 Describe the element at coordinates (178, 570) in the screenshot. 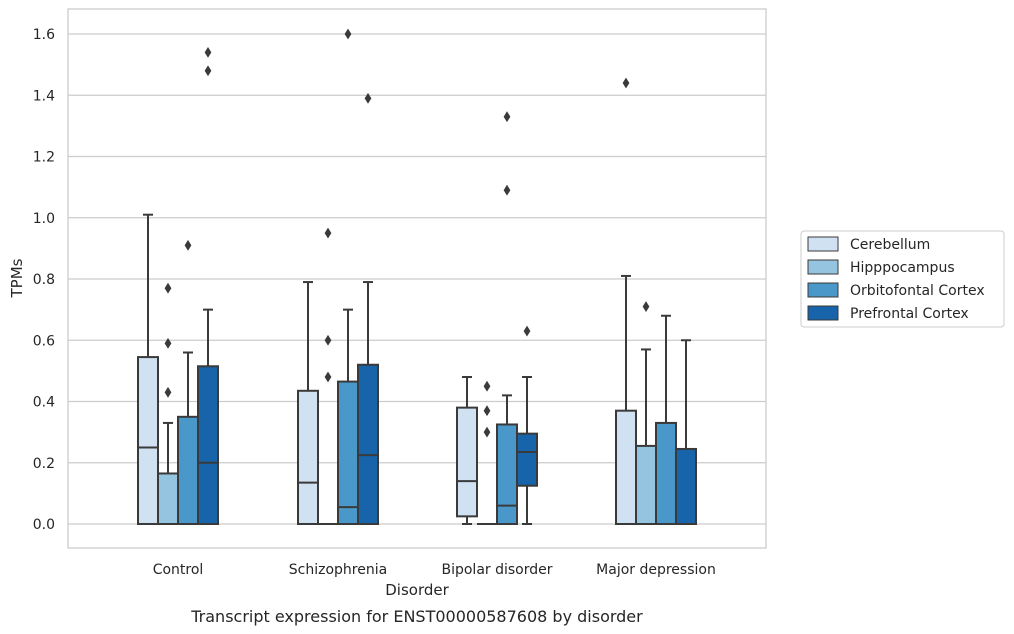

I see `x-tick-label: Control` at that location.